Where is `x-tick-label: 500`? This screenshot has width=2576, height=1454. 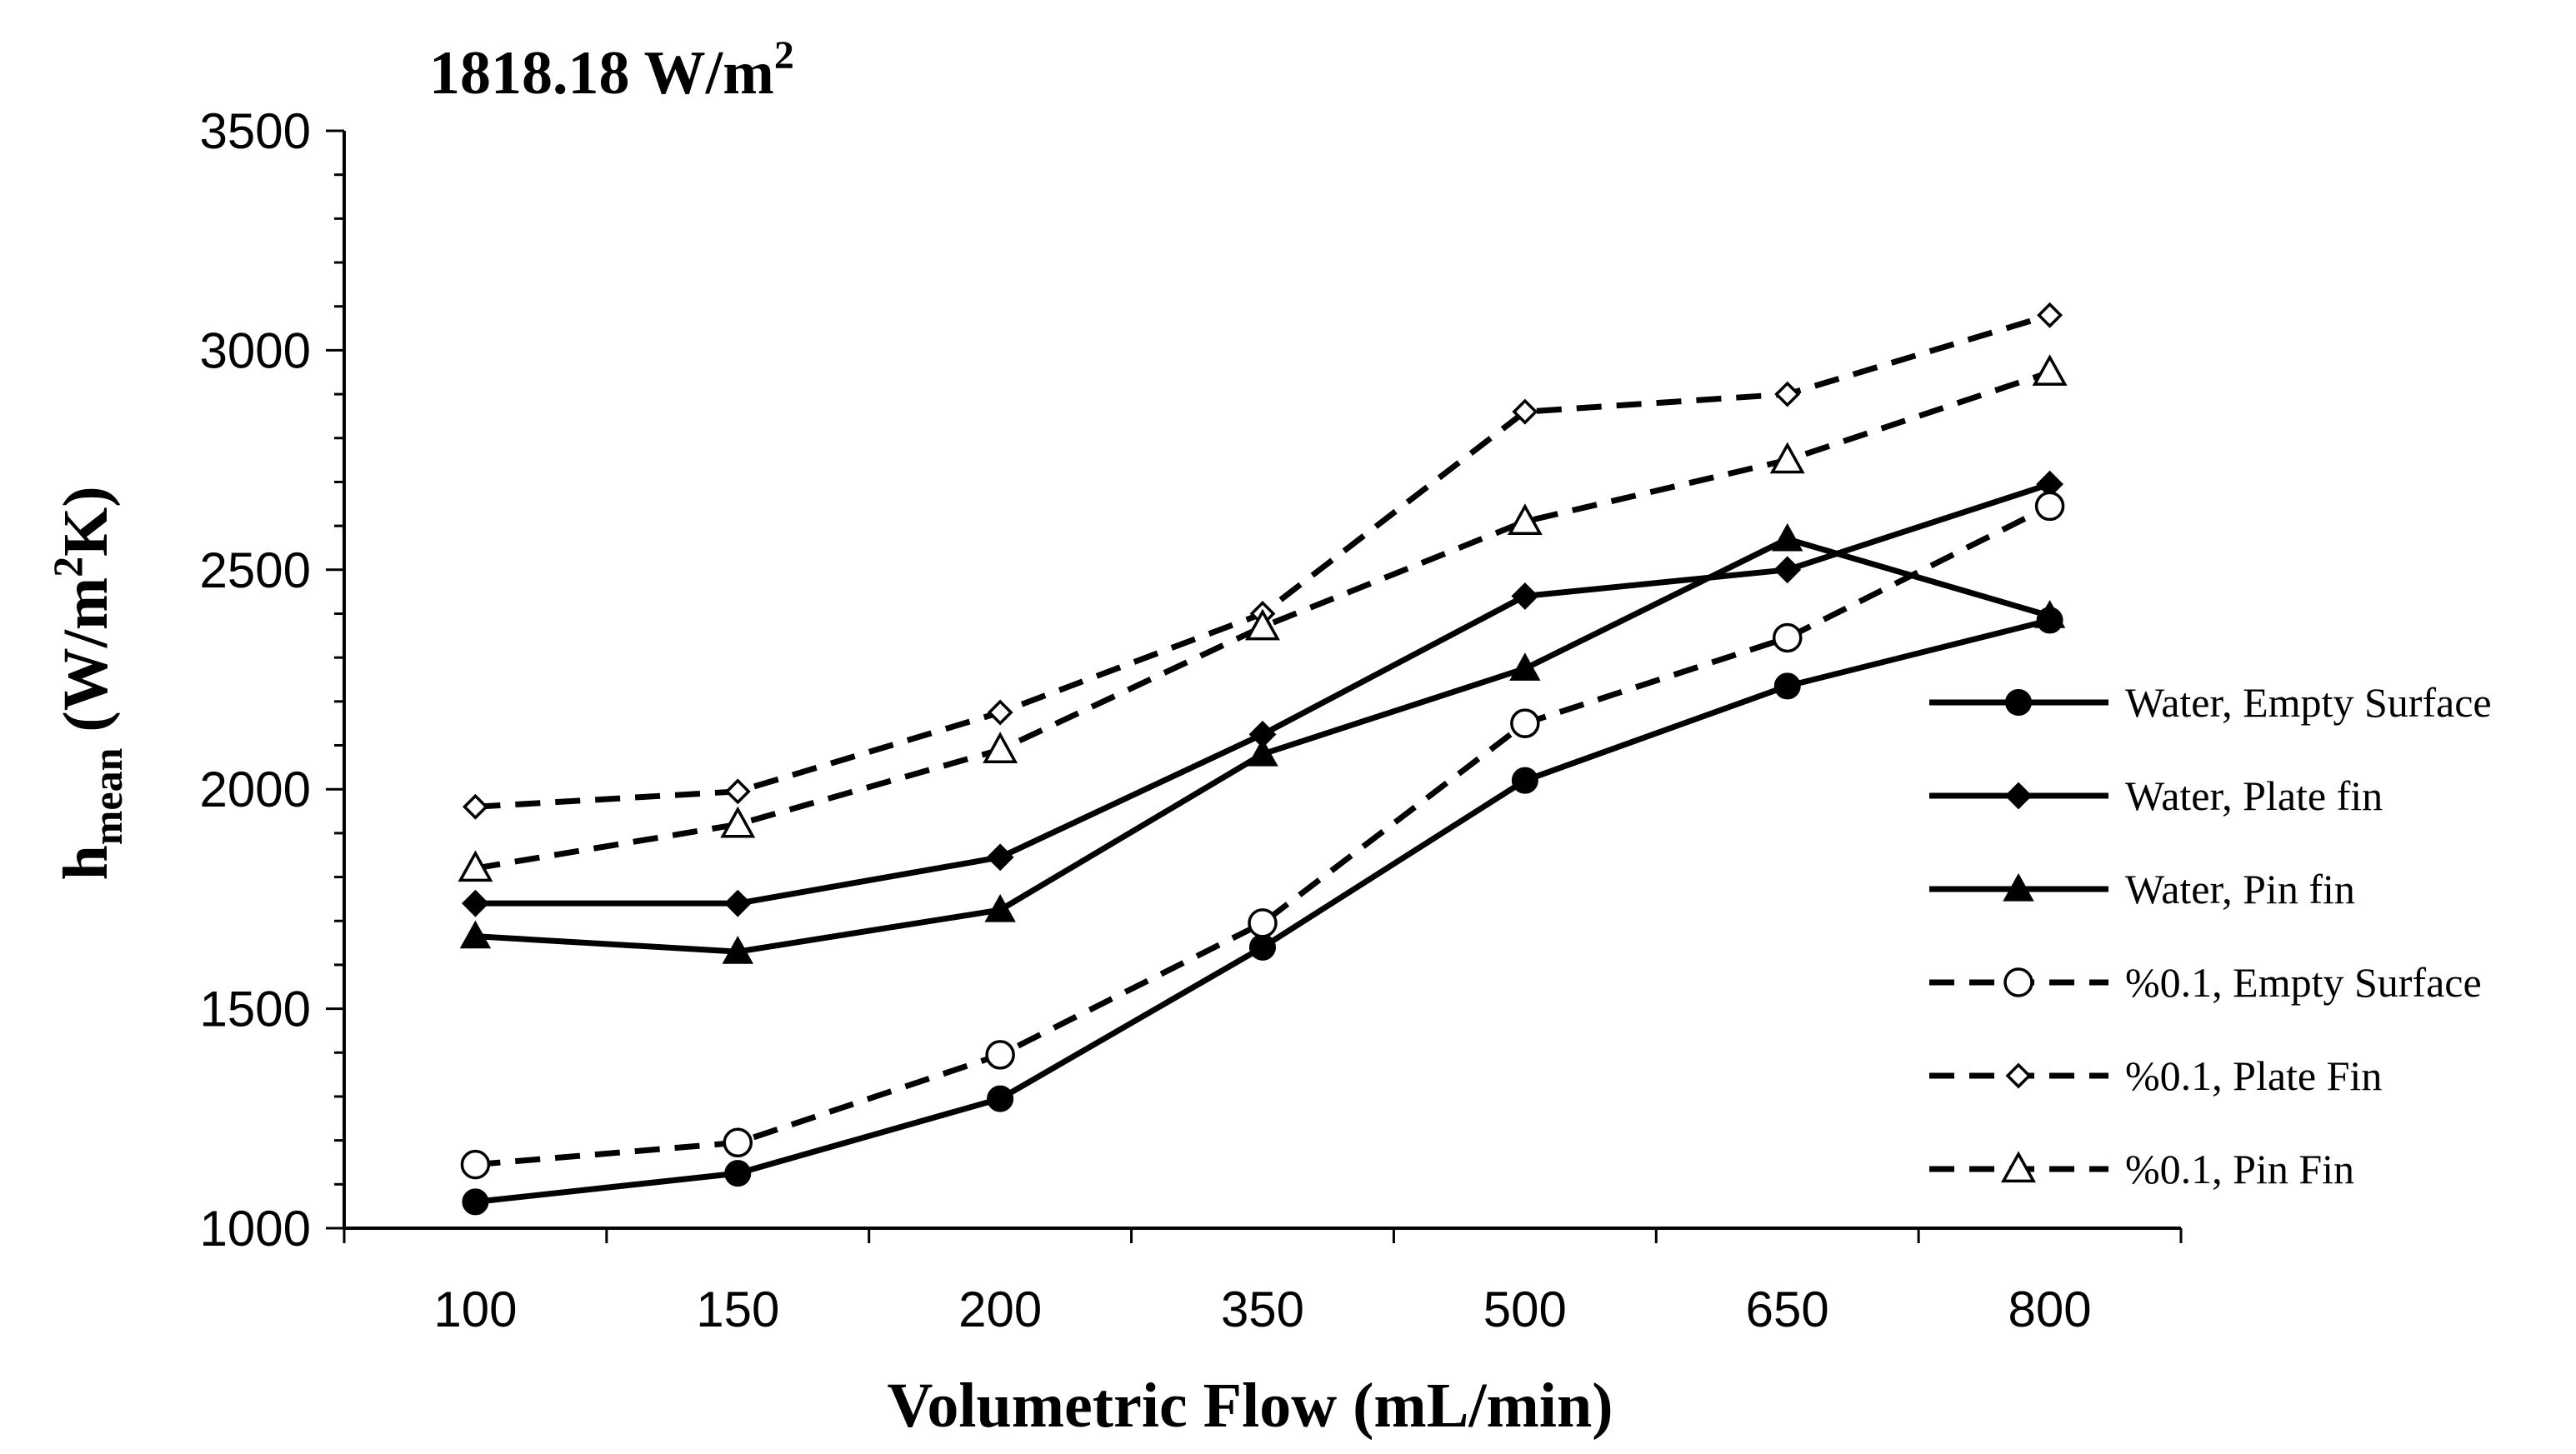 x-tick-label: 500 is located at coordinates (1525, 1309).